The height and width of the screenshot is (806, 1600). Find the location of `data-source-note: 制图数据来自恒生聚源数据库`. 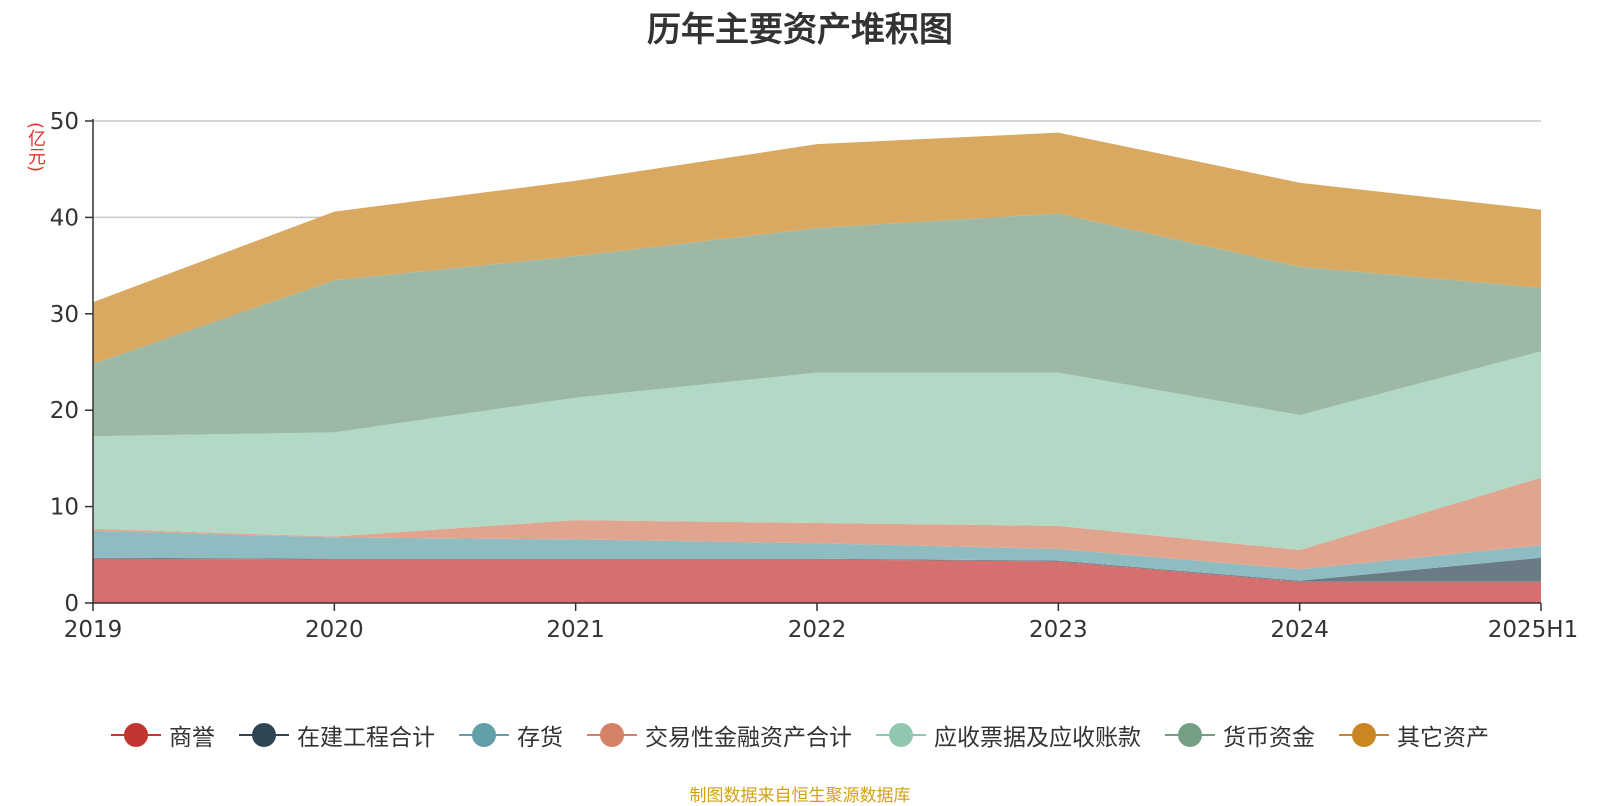

data-source-note: 制图数据来自恒生聚源数据库 is located at coordinates (800, 796).